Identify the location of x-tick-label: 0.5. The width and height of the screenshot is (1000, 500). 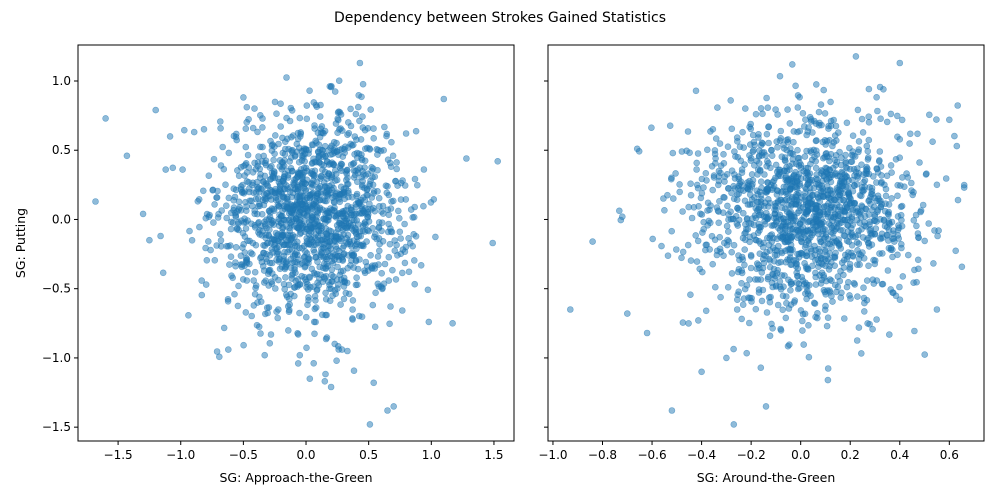
(368, 455).